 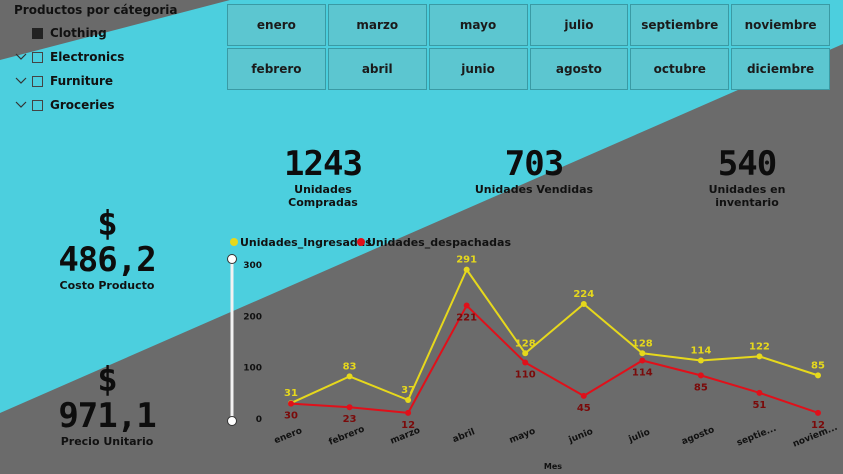 What do you see at coordinates (361, 242) in the screenshot?
I see `legend-swatch-despachadas` at bounding box center [361, 242].